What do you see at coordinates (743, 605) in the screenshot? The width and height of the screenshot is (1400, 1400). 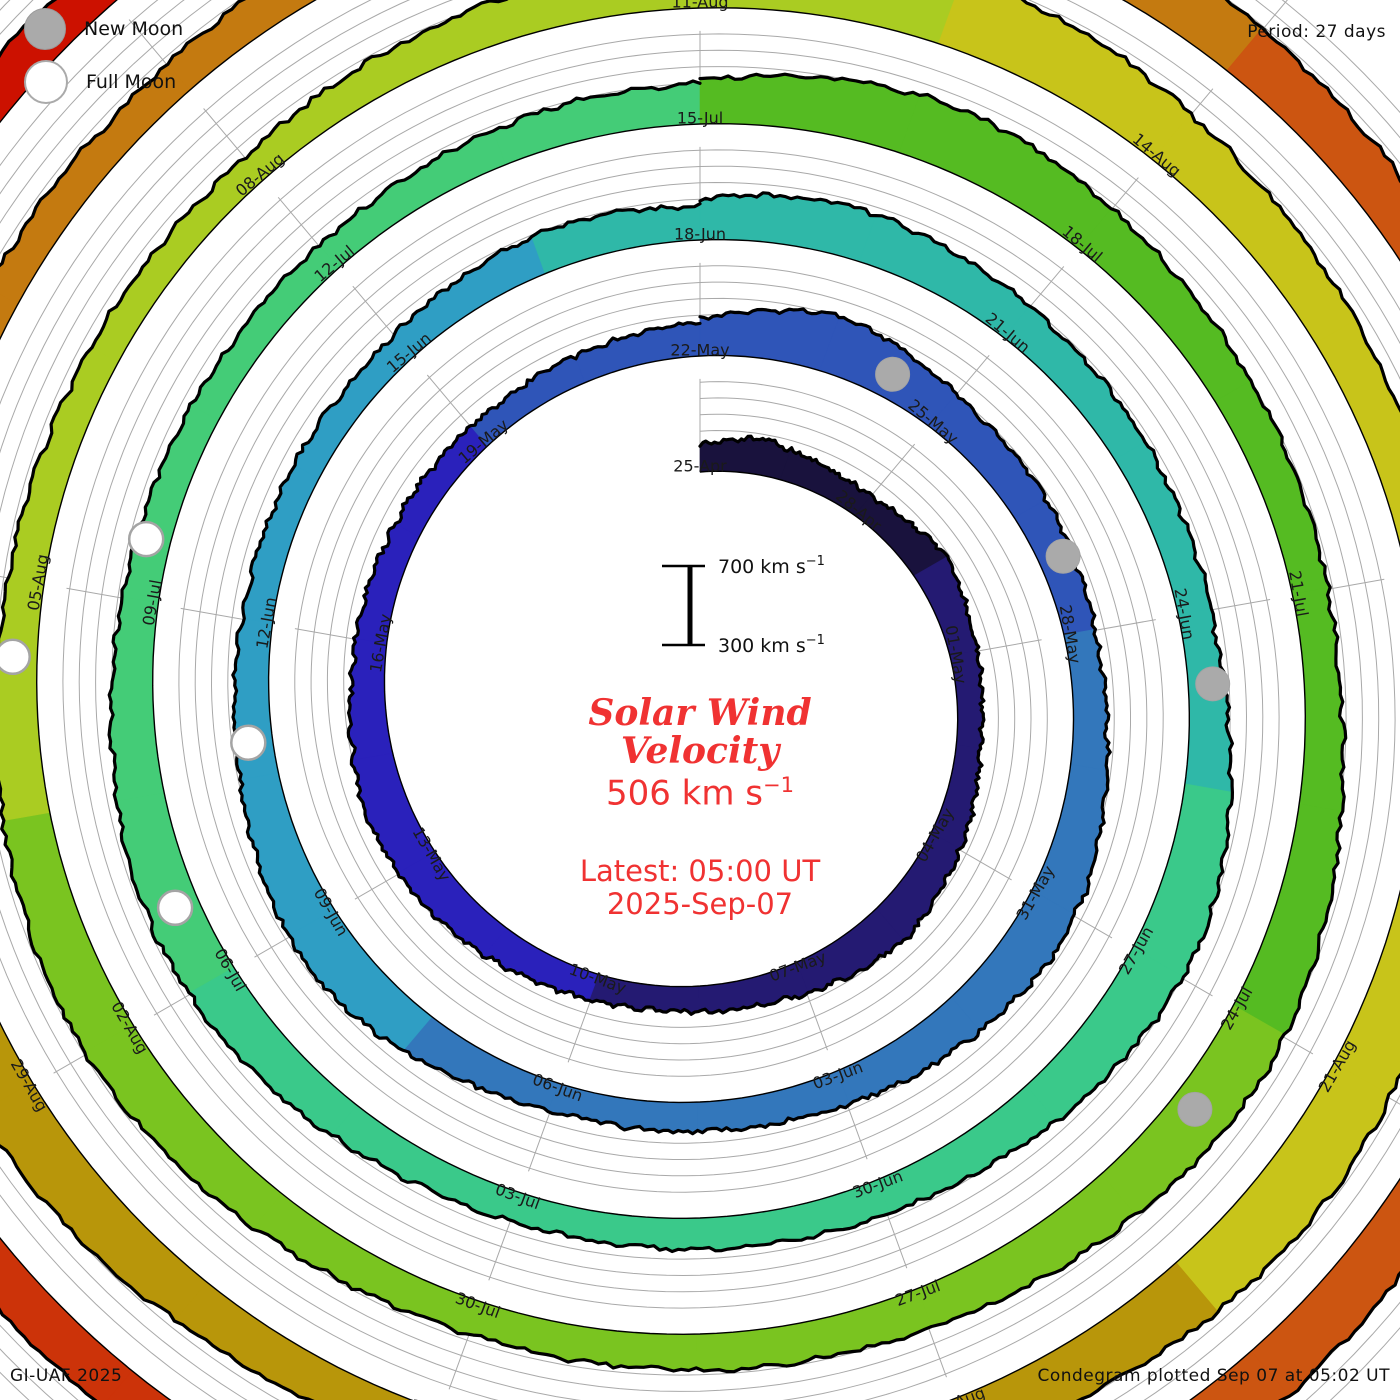 I see `velocity-scale-bar: 700 km s−1 300 km s−1` at bounding box center [743, 605].